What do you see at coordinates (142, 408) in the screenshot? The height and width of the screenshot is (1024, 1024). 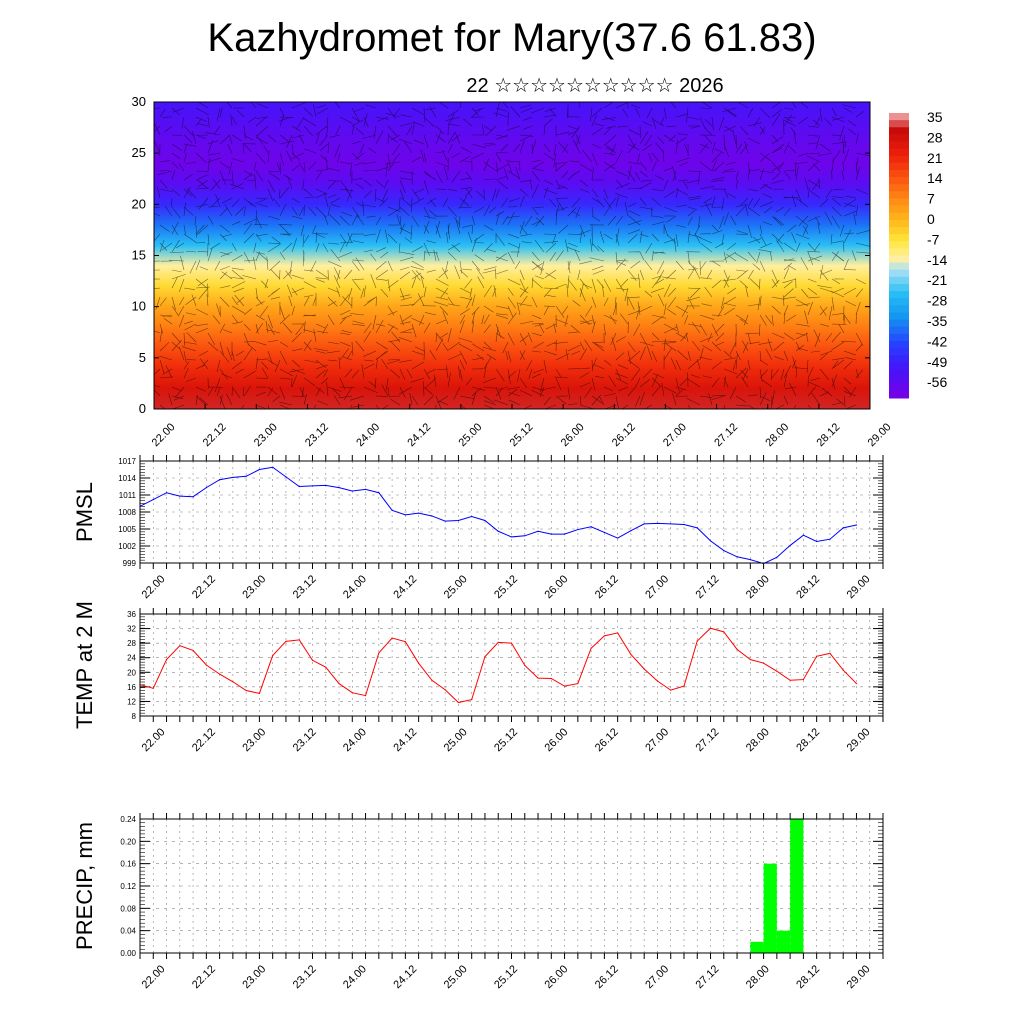 I see `y-tick-label: 0` at bounding box center [142, 408].